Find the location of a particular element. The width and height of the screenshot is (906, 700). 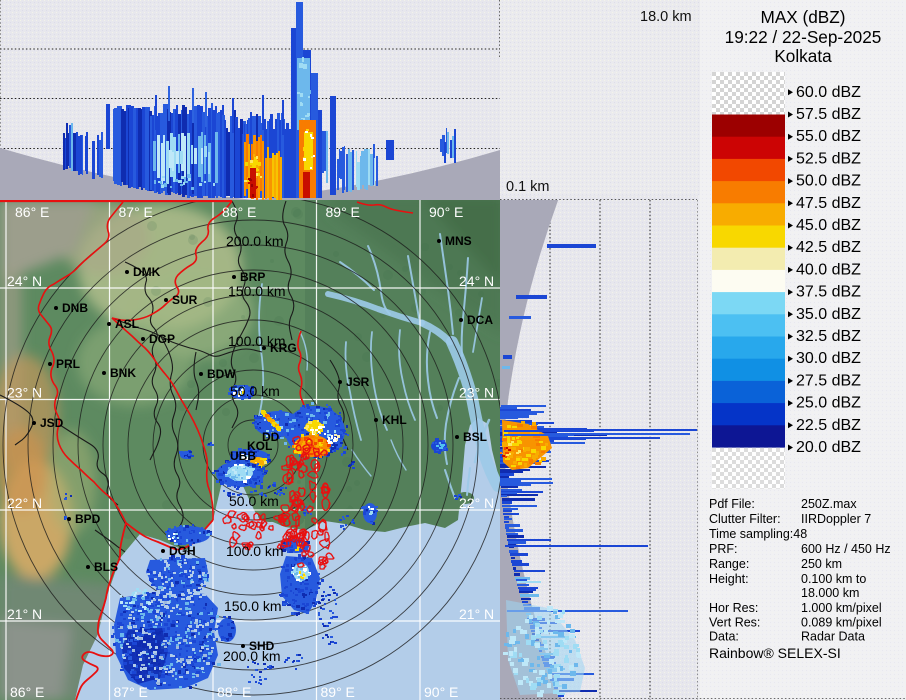

svg-text: BNK is located at coordinates (123, 373).